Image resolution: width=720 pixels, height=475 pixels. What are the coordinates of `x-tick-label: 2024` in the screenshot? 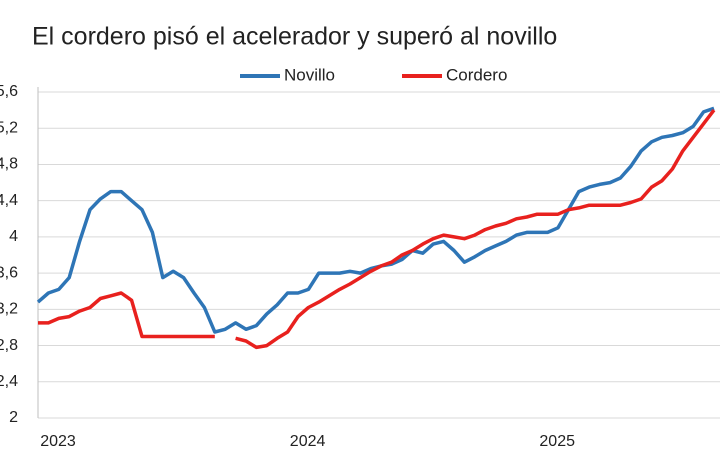 It's located at (308, 441).